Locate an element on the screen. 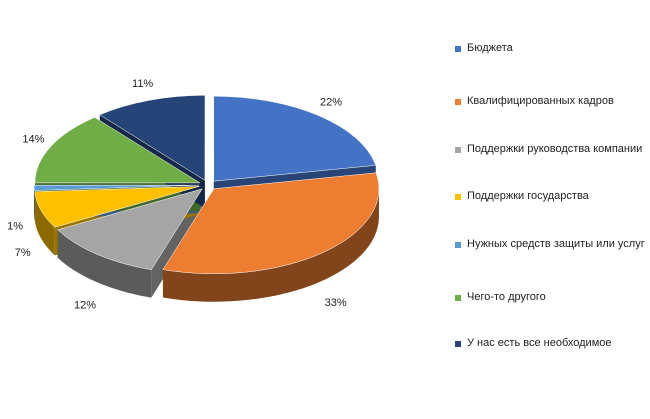 This screenshot has width=650, height=419. legend-item: Поддержки руководства компании is located at coordinates (550, 149).